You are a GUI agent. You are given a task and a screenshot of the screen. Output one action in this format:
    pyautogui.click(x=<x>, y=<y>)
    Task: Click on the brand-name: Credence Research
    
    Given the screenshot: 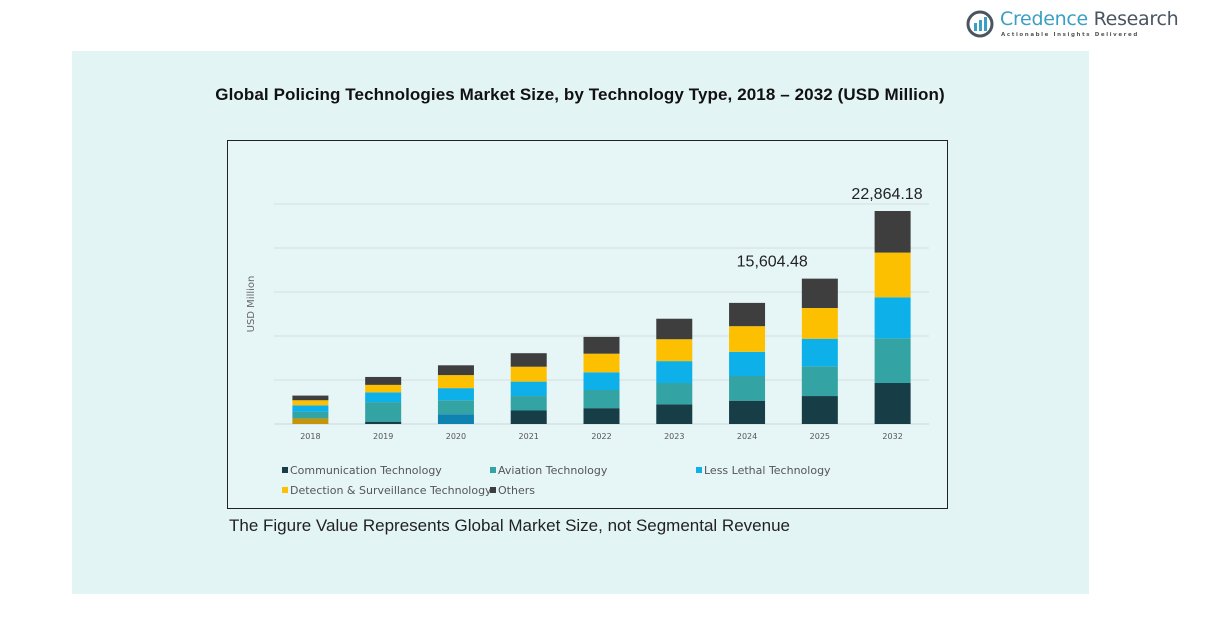 What is the action you would take?
    pyautogui.click(x=1089, y=19)
    